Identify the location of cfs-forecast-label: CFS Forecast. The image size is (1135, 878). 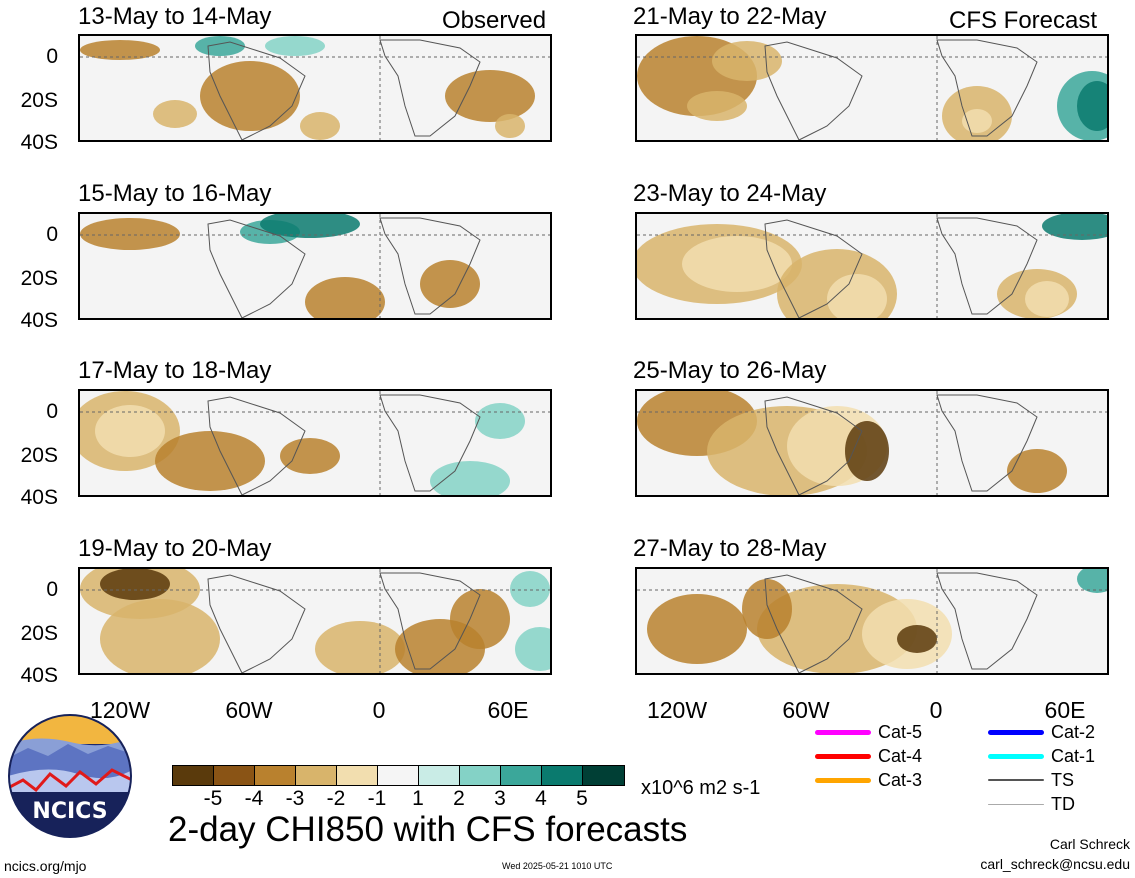
(1023, 20).